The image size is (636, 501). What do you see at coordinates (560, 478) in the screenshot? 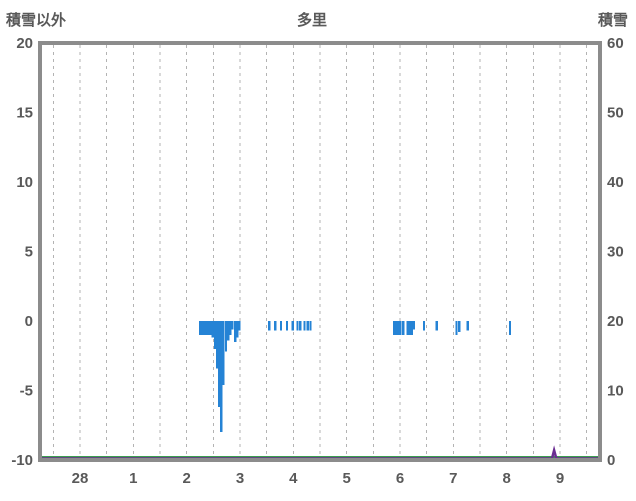
I see `x-axis-tick-label: 9` at bounding box center [560, 478].